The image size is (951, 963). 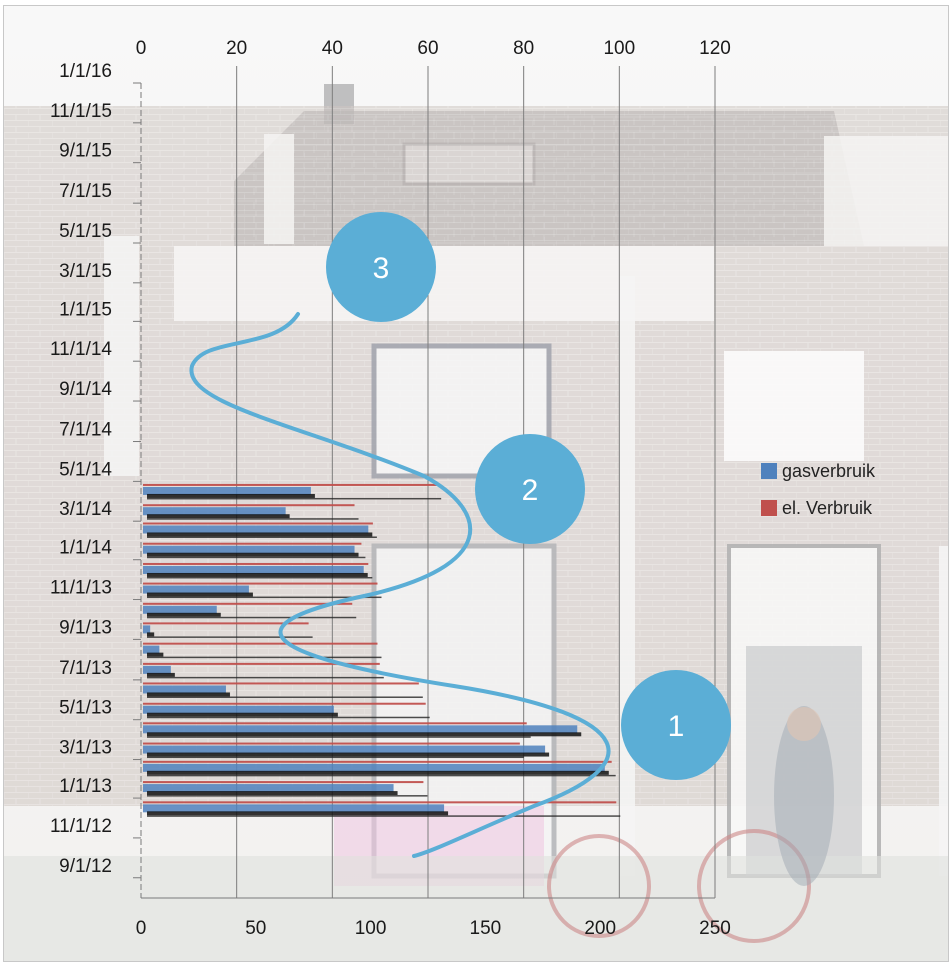 What do you see at coordinates (81, 826) in the screenshot?
I see `date-tick-label: 11/1/12` at bounding box center [81, 826].